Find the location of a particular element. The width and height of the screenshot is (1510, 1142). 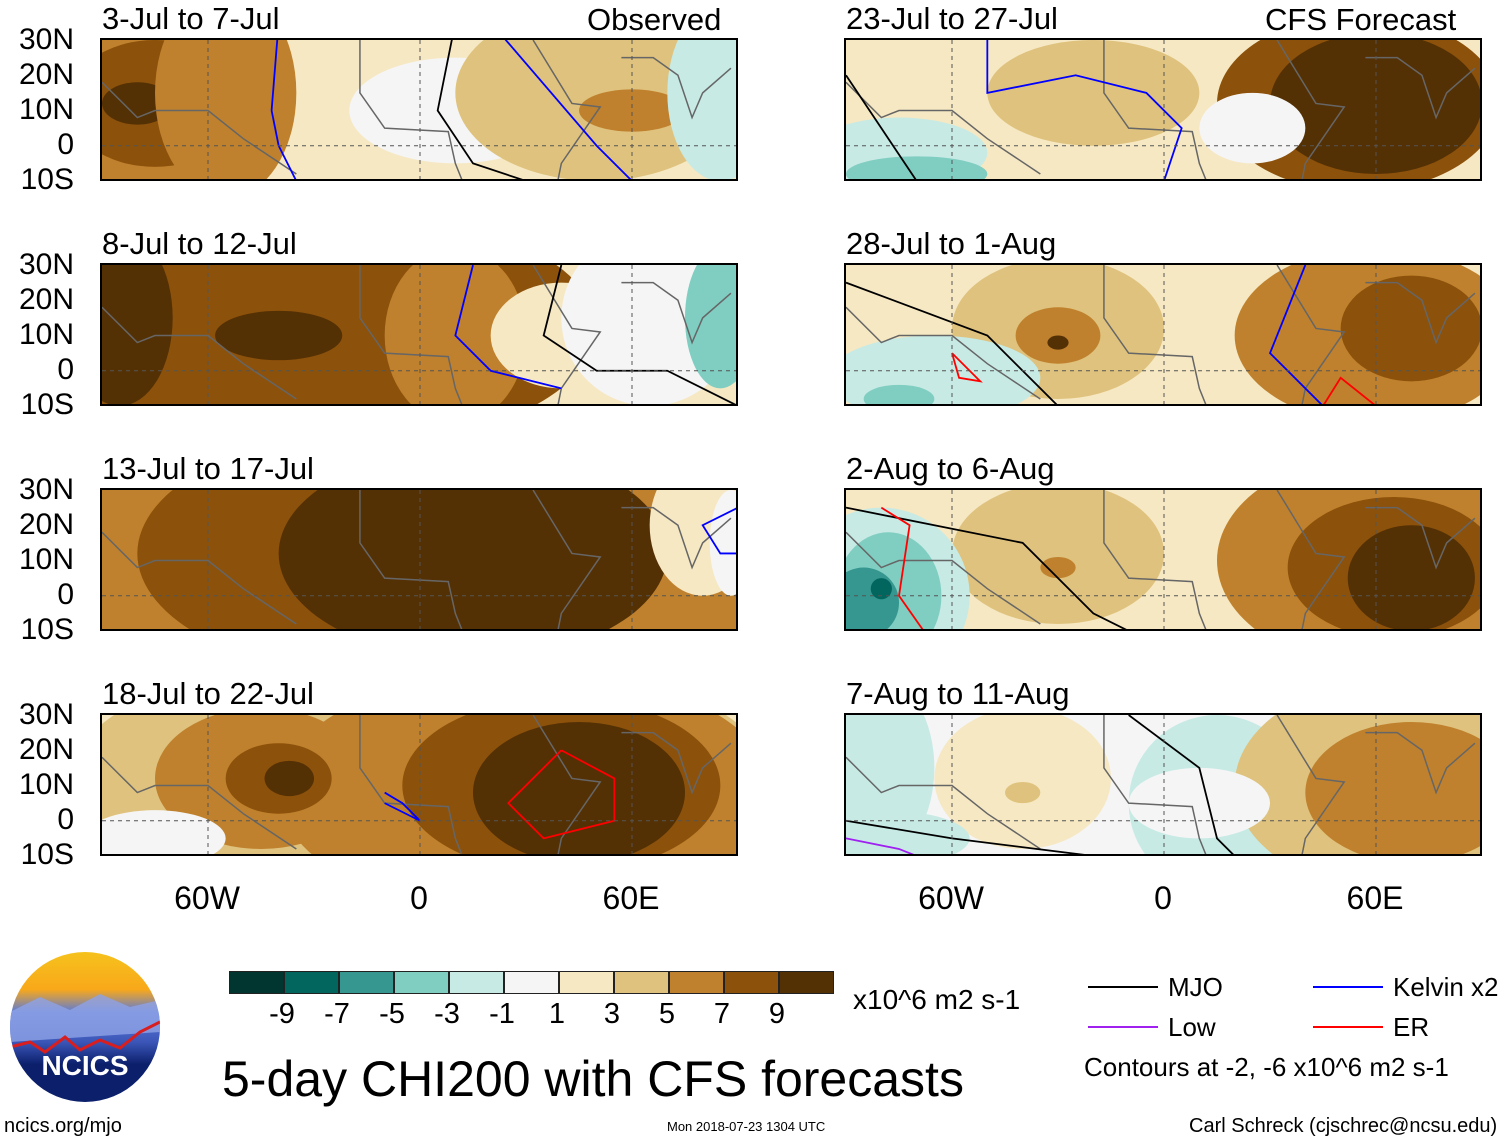

colorbar-tick-label: 1 is located at coordinates (557, 1014).